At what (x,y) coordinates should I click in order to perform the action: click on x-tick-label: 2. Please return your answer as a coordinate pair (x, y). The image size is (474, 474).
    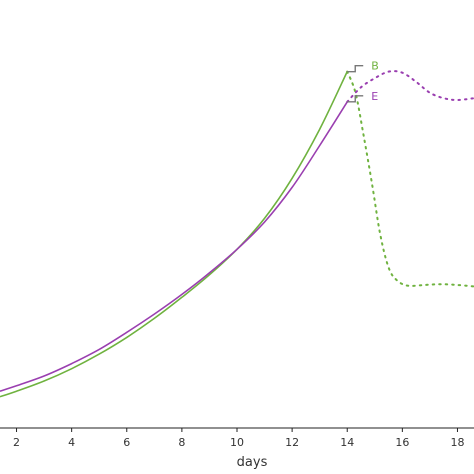
    Looking at the image, I should click on (16, 442).